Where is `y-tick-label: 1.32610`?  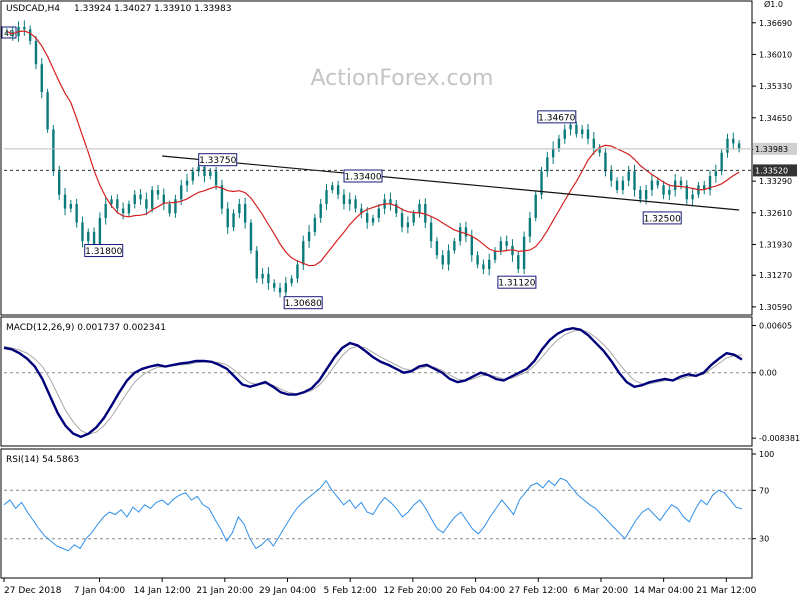
y-tick-label: 1.32610 is located at coordinates (775, 213).